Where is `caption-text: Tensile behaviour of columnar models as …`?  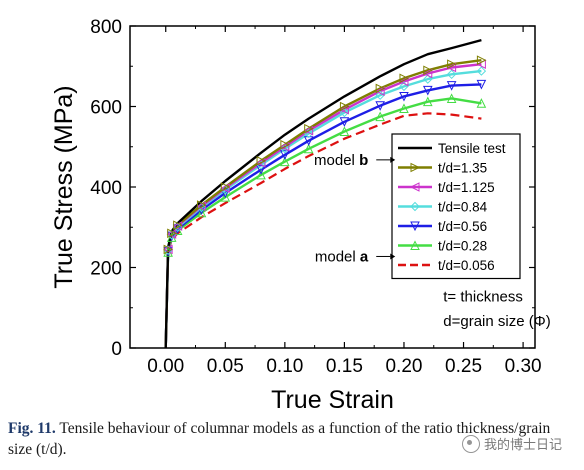
caption-text: Tensile behaviour of columnar models as … is located at coordinates (279, 439).